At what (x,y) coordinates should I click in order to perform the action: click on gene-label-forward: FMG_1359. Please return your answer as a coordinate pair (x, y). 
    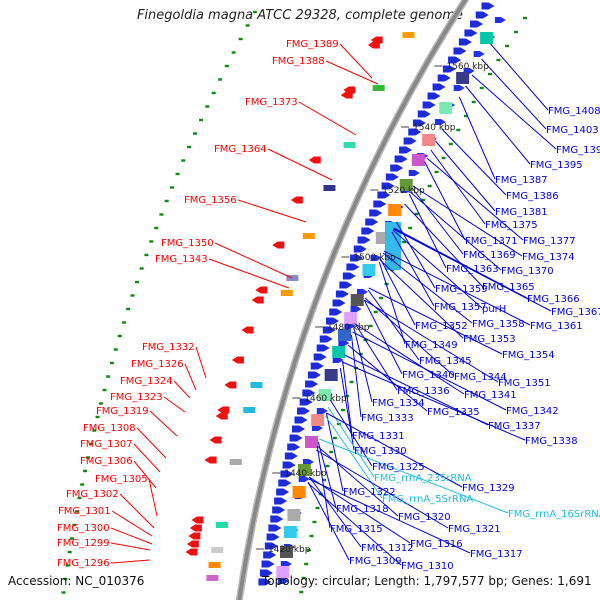
    Looking at the image, I should click on (461, 289).